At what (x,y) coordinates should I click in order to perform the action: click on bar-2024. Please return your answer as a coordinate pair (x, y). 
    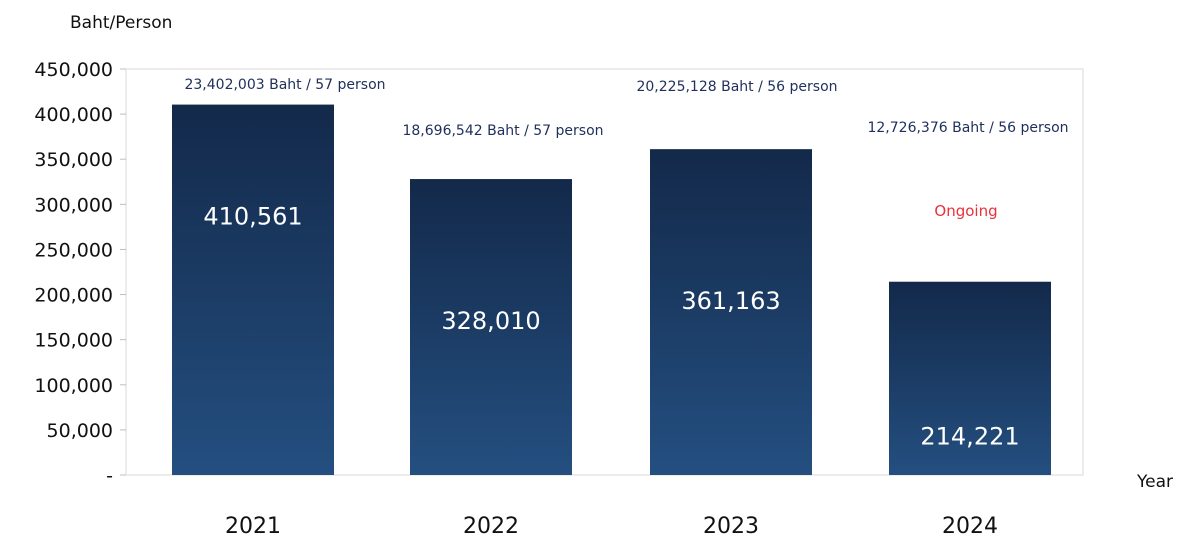
    Looking at the image, I should click on (970, 378).